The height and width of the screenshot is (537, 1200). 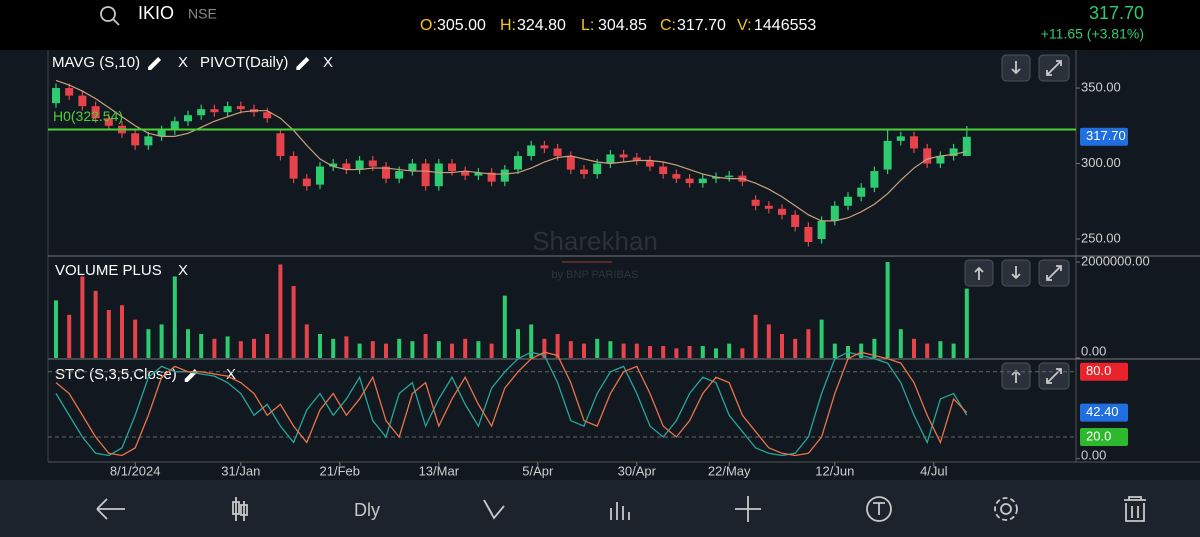 What do you see at coordinates (156, 13) in the screenshot?
I see `symbol: IKIO` at bounding box center [156, 13].